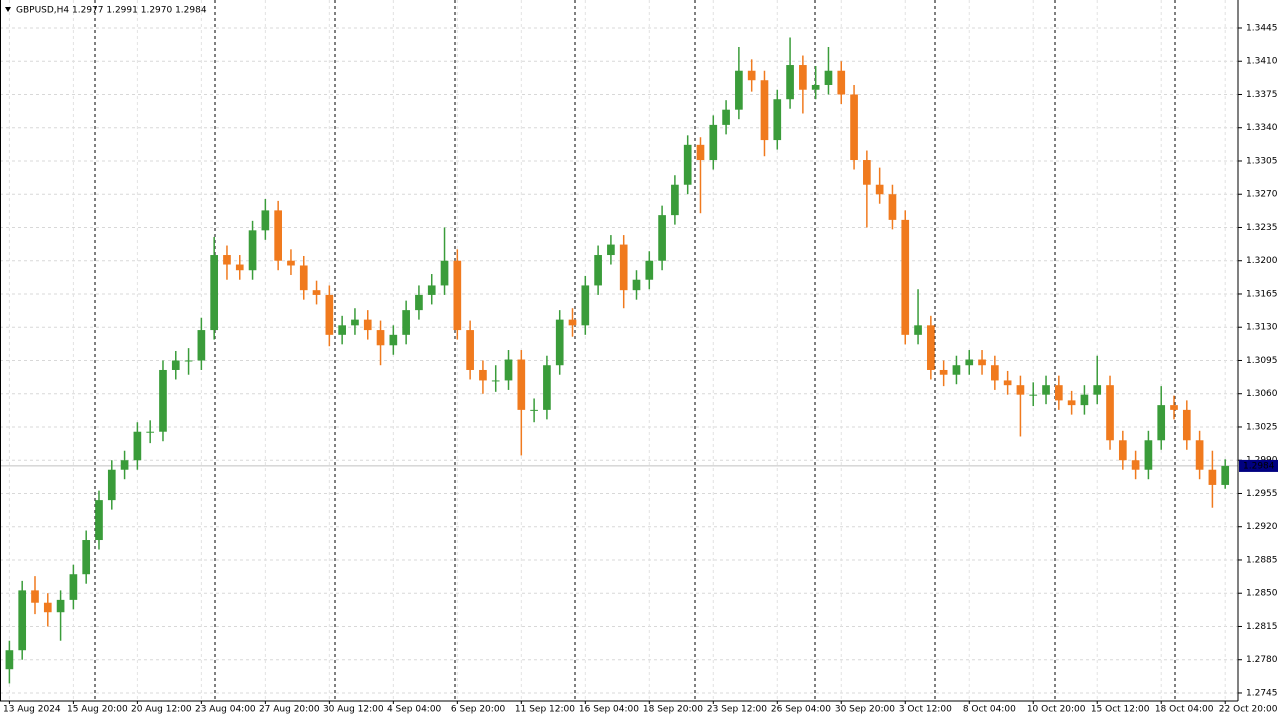 The image size is (1280, 720). What do you see at coordinates (161, 710) in the screenshot?
I see `x-tick-label: 20 Aug 12:00` at bounding box center [161, 710].